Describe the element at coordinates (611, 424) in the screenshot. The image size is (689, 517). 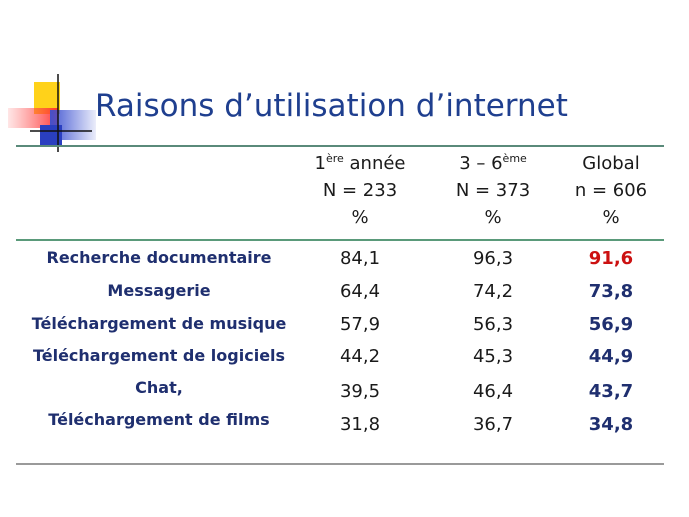
I see `cell-global: 34,8` at that location.